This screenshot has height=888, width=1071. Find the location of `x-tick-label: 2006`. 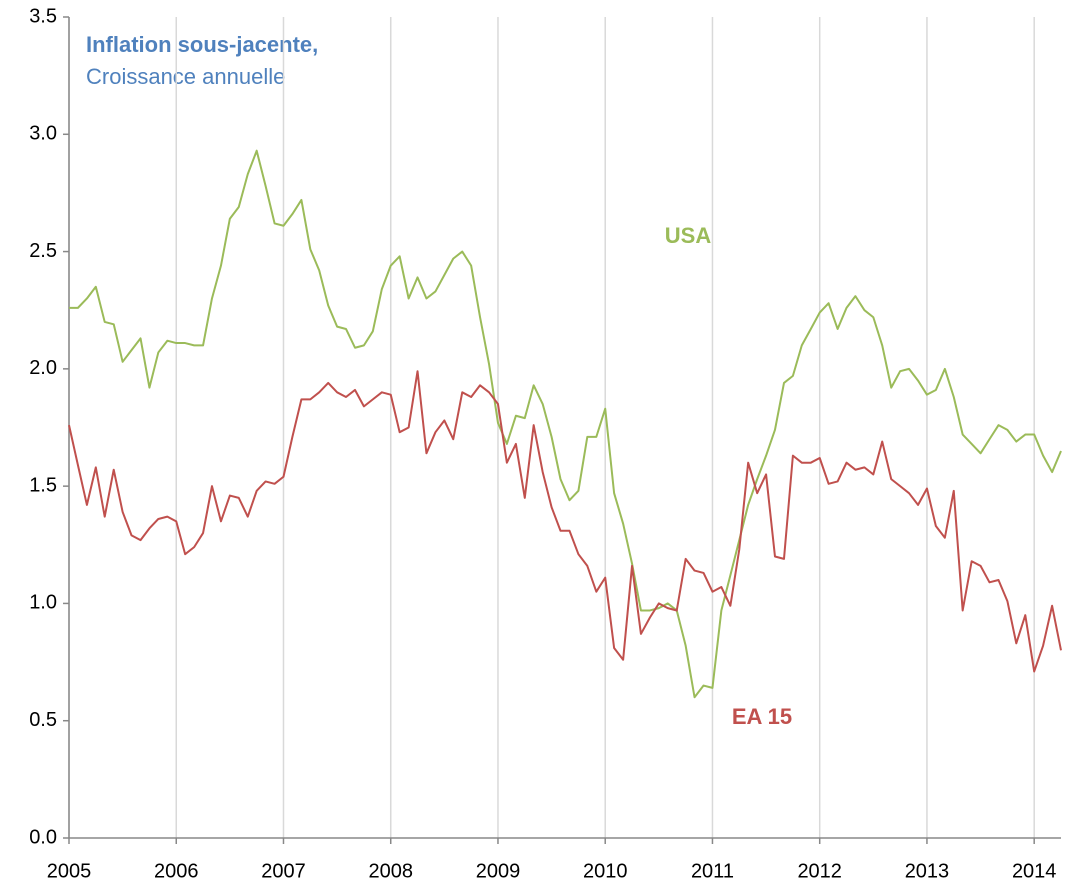

x-tick-label: 2006 is located at coordinates (176, 871).